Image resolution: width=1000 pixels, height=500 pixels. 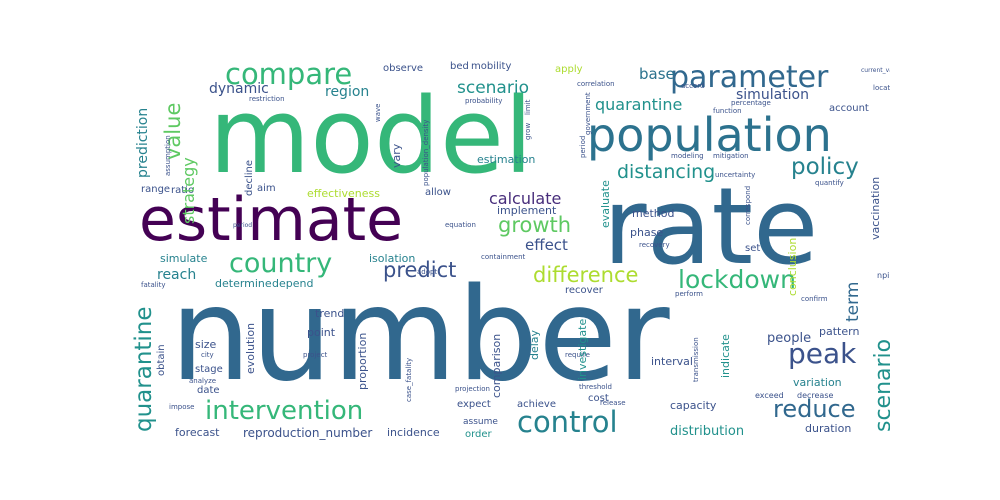 I want to click on word-predict: predict, so click(x=420, y=270).